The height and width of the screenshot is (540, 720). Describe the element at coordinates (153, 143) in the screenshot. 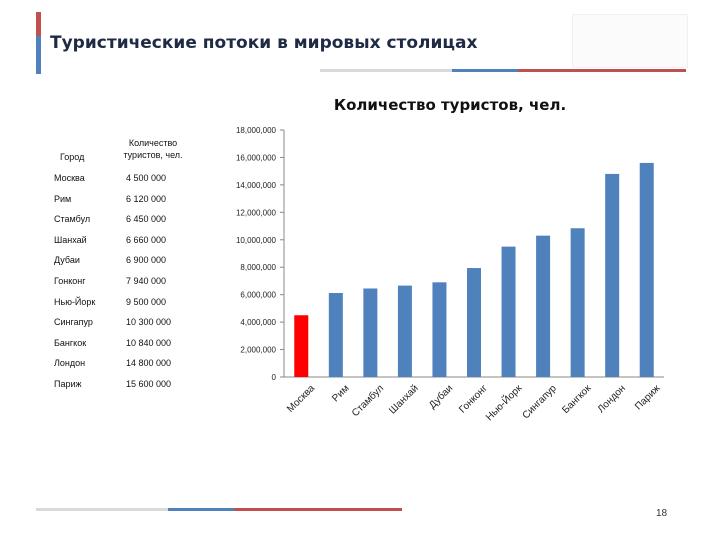

I see `table-header-value-line1: Количество` at that location.